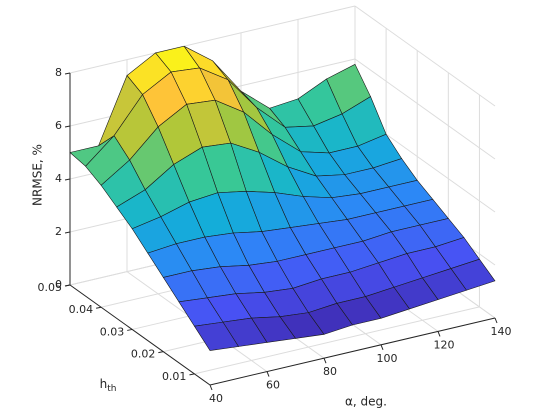 The height and width of the screenshot is (420, 560). What do you see at coordinates (38, 175) in the screenshot?
I see `z-axis-label: NRMSE, %` at bounding box center [38, 175].